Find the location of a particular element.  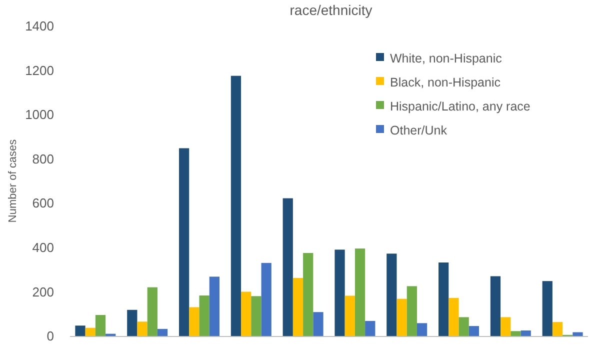

y-tick-label: 0 is located at coordinates (50, 336).